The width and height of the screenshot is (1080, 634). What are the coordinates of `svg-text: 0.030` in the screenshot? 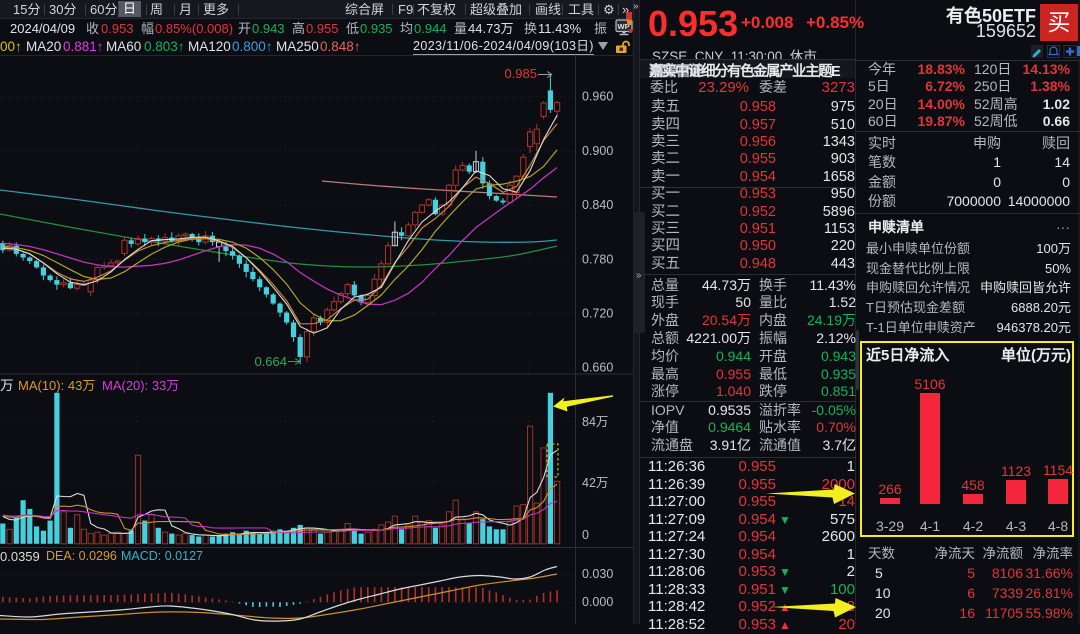 It's located at (597, 574).